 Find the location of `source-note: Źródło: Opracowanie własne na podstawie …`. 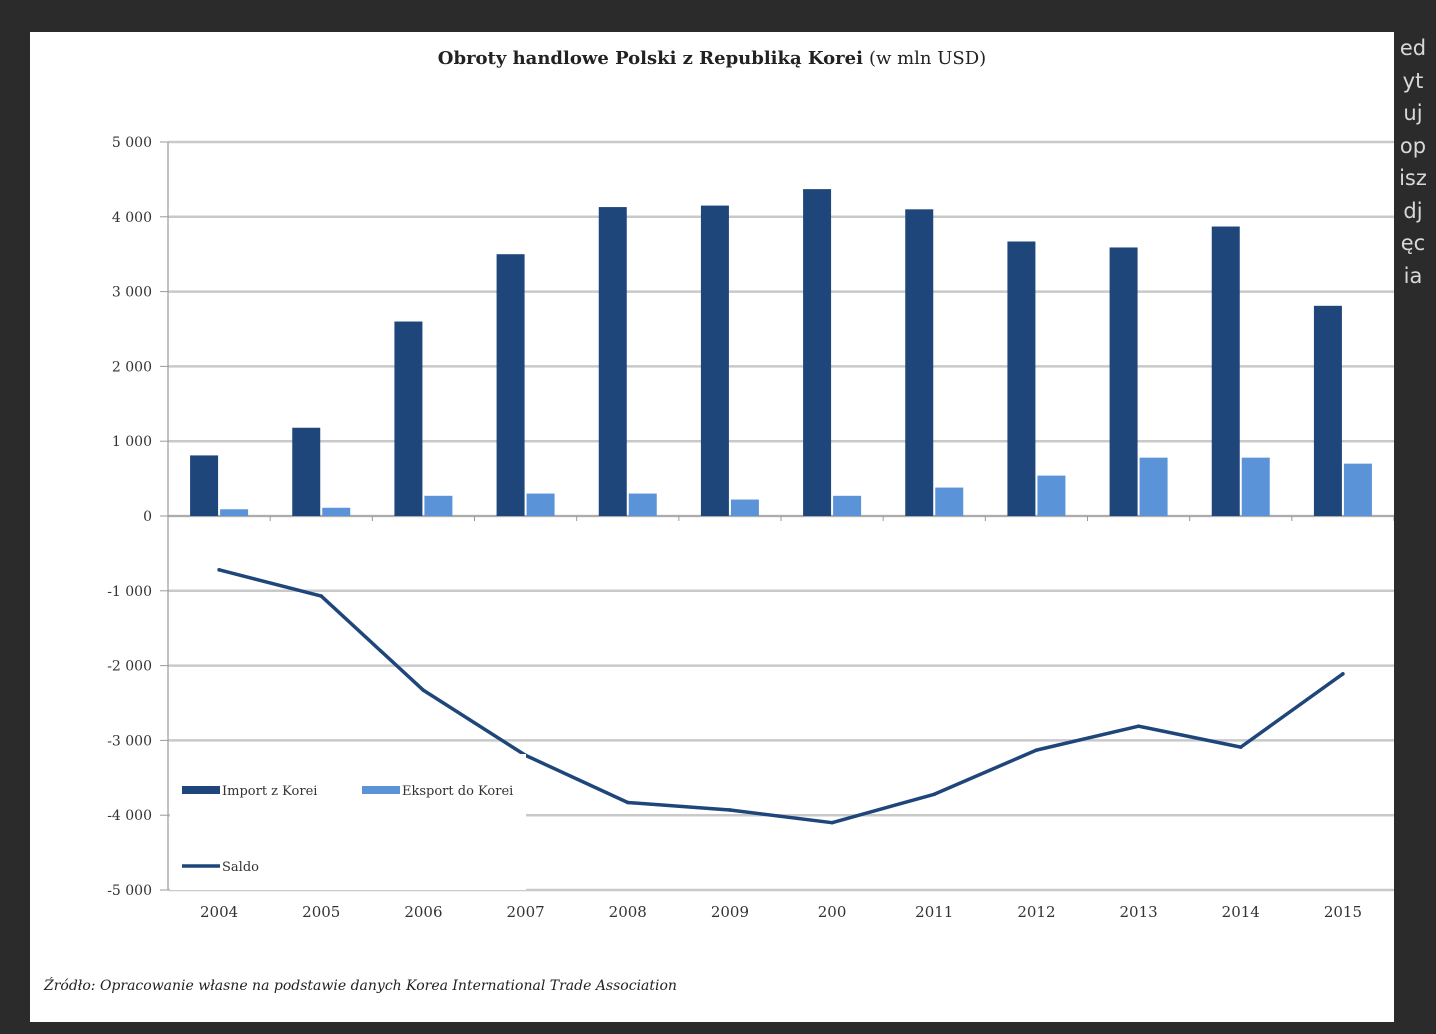

source-note: Źródło: Opracowanie własne na podstawie … is located at coordinates (360, 986).